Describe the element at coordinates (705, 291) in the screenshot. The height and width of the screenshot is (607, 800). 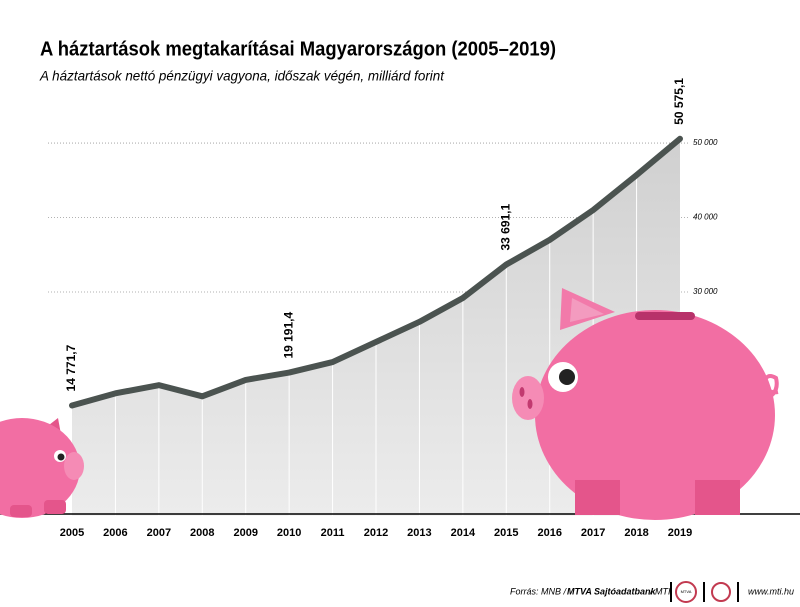
I see `y-tick-label: 30 000` at that location.